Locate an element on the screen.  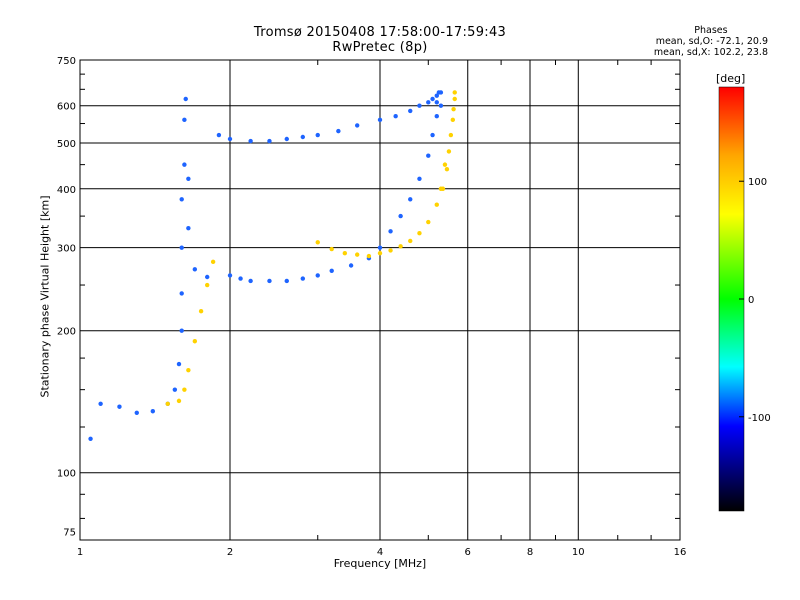
y-tick-label: 300 is located at coordinates (66, 249).